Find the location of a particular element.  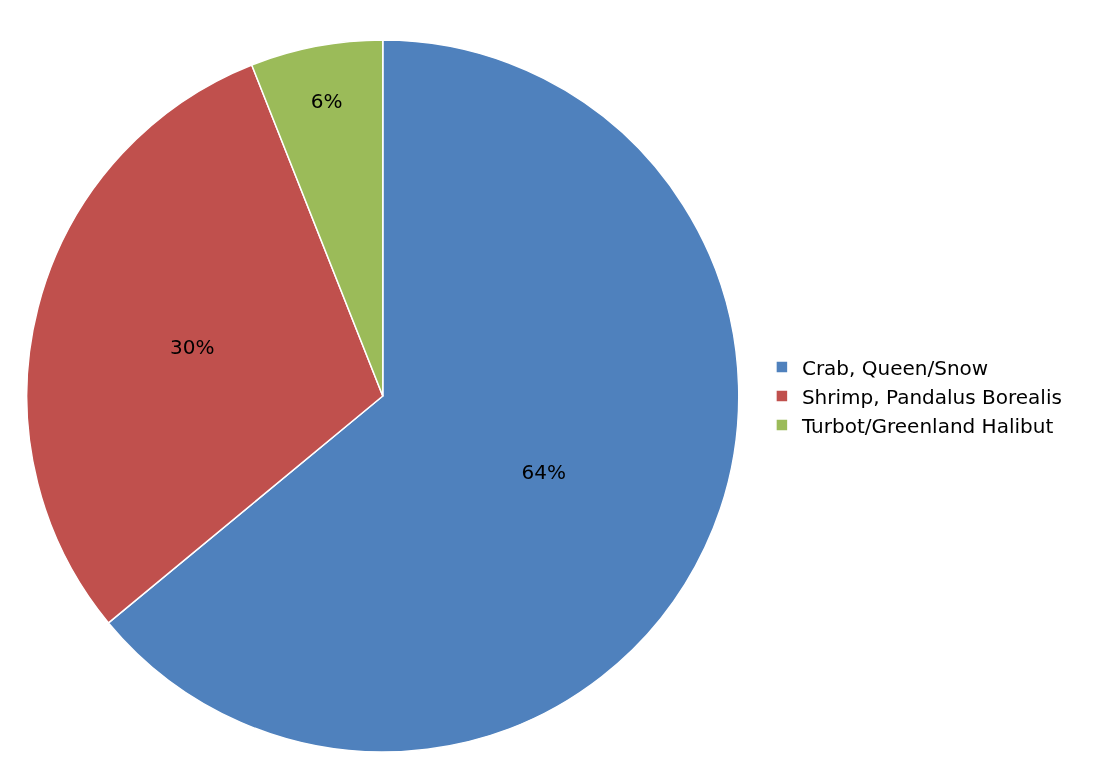

data-label: 6% is located at coordinates (326, 101).